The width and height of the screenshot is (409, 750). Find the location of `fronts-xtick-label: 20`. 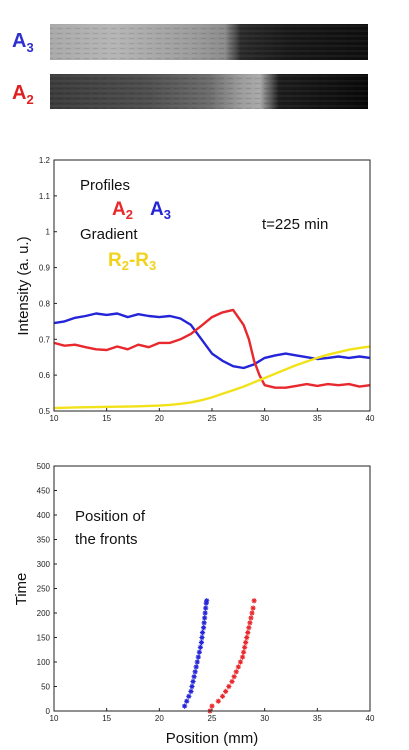

fronts-xtick-label: 20 is located at coordinates (159, 718).